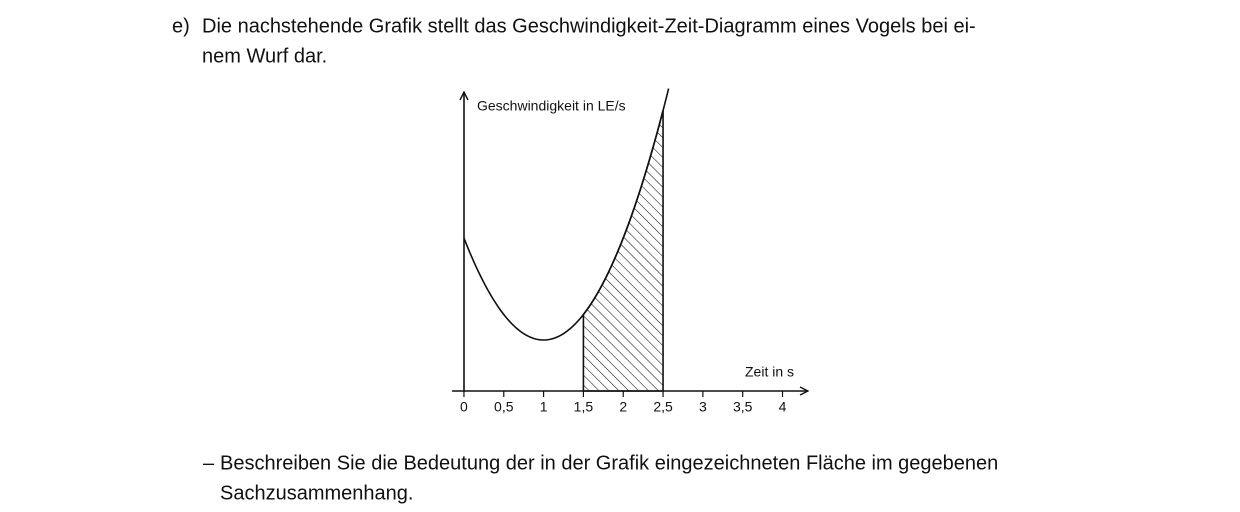 This screenshot has width=1240, height=512. Describe the element at coordinates (663, 407) in the screenshot. I see `x-tick-label: 2,5` at that location.